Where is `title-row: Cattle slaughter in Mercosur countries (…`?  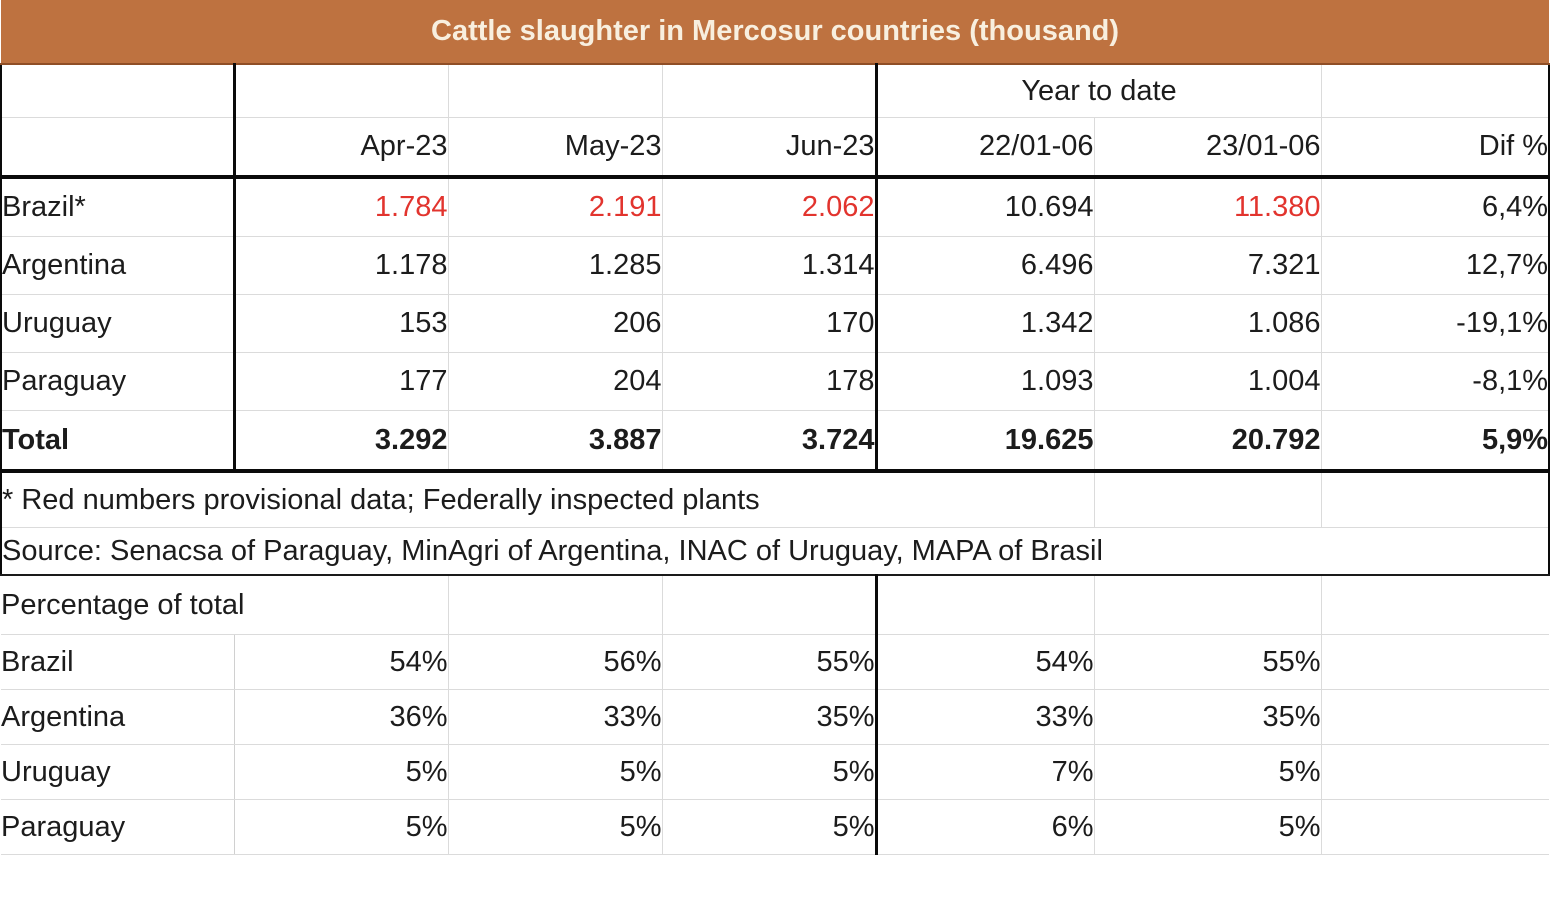 title-row: Cattle slaughter in Mercosur countries (… is located at coordinates (775, 32).